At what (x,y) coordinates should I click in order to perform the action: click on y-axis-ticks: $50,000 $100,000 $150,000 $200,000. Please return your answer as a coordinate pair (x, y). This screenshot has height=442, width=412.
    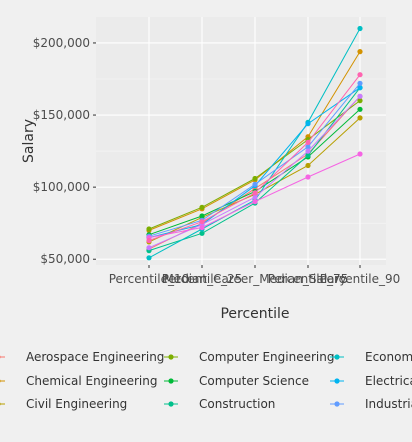
    Looking at the image, I should click on (64, 151).